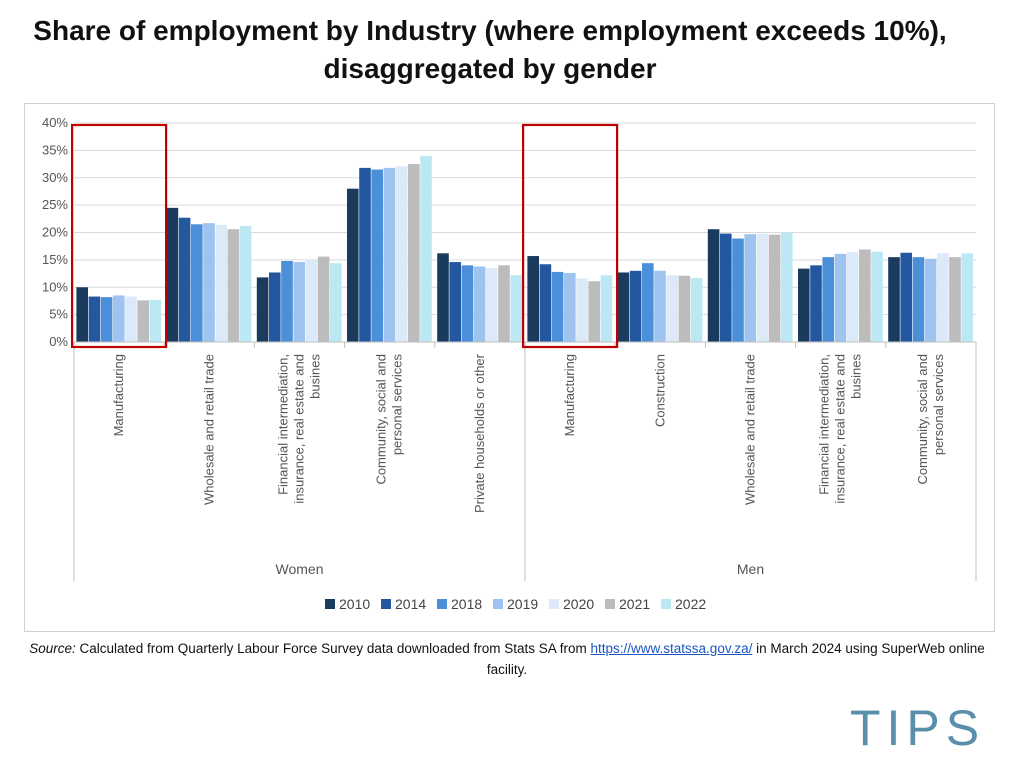 The width and height of the screenshot is (1024, 768). Describe the element at coordinates (55, 259) in the screenshot. I see `y-tick-label: 15%` at that location.